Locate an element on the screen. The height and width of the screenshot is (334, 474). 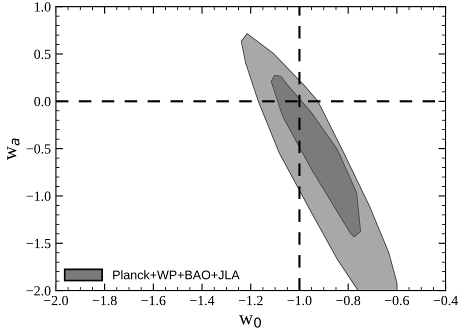
x-tick-label: −1.8 is located at coordinates (104, 301).